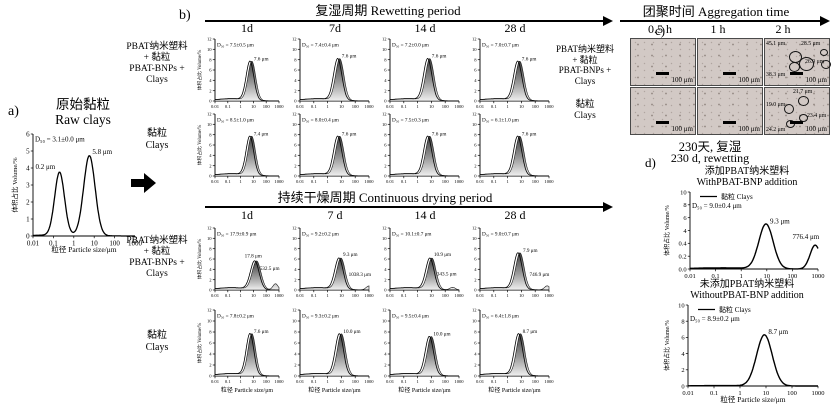 Image resolution: width=832 pixels, height=407 pixels. I want to click on svg-text: 10.9 μm, so click(442, 255).